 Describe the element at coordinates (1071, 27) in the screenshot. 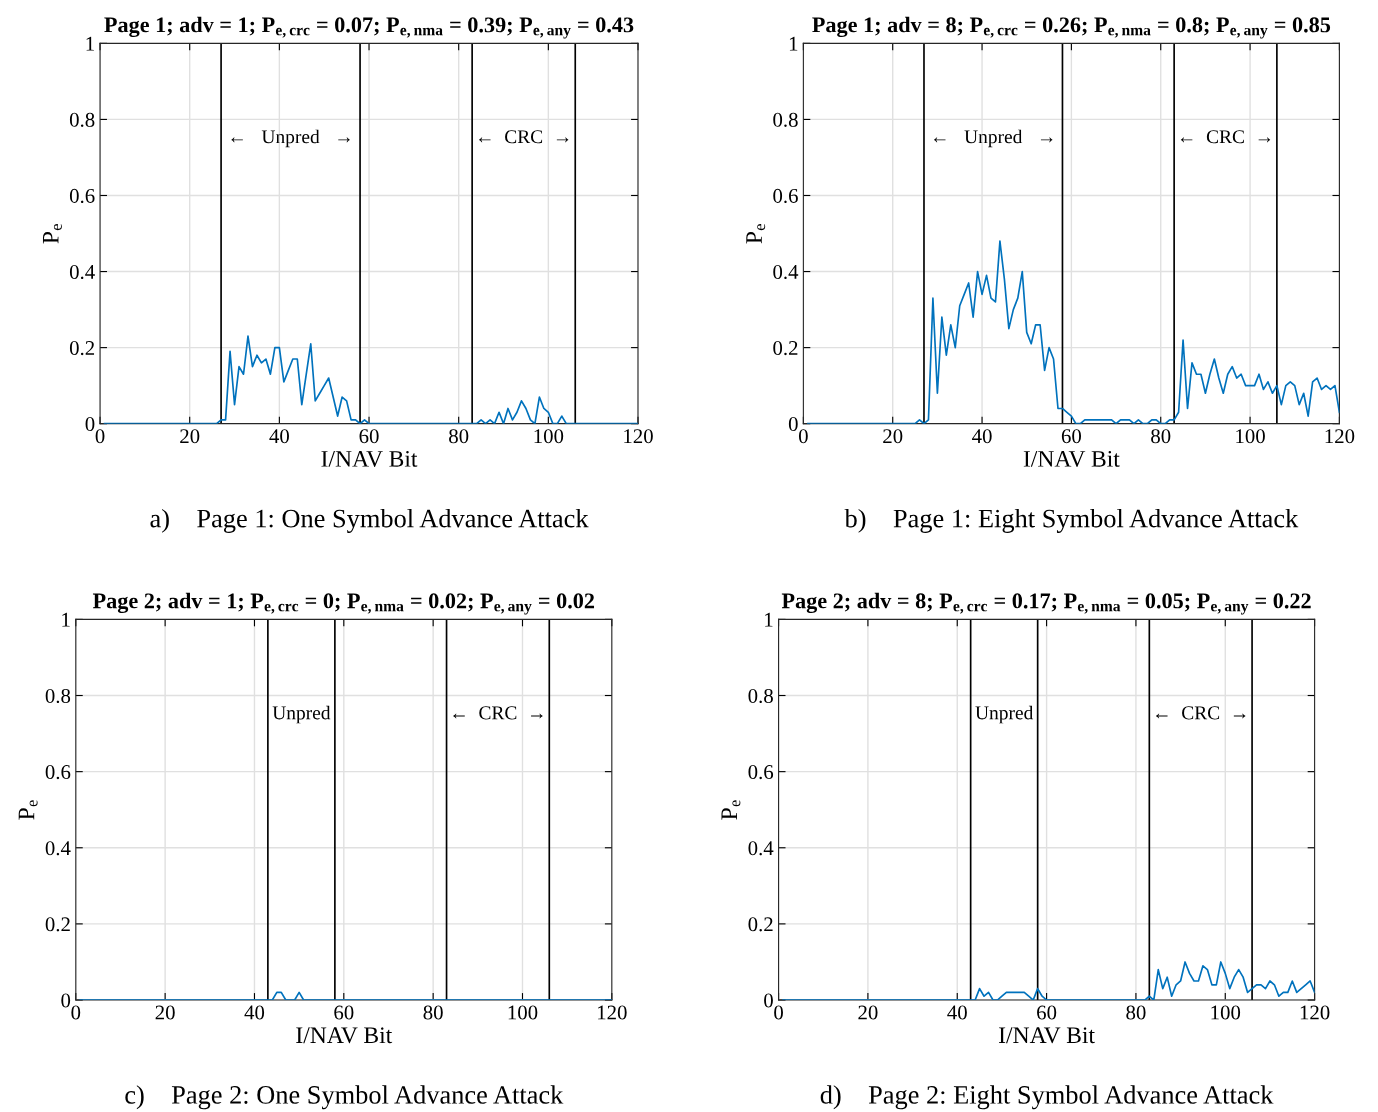

I see `chart-title: Page 1; adv = 8; P$_{e,crc}$ = 0.26; P$_{e,nma}$ = 0.8; P$_{e,any}$ = 0.85` at that location.